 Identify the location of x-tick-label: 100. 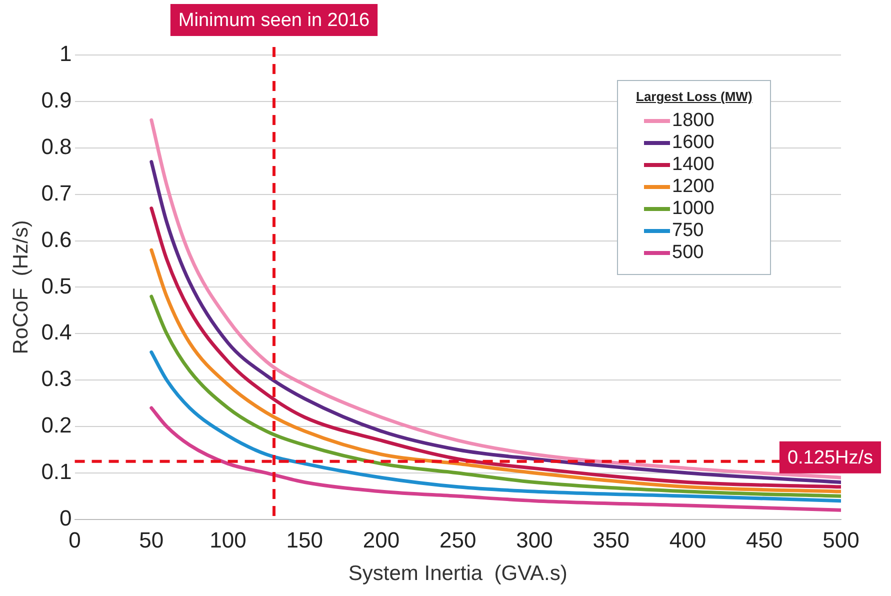
(228, 540).